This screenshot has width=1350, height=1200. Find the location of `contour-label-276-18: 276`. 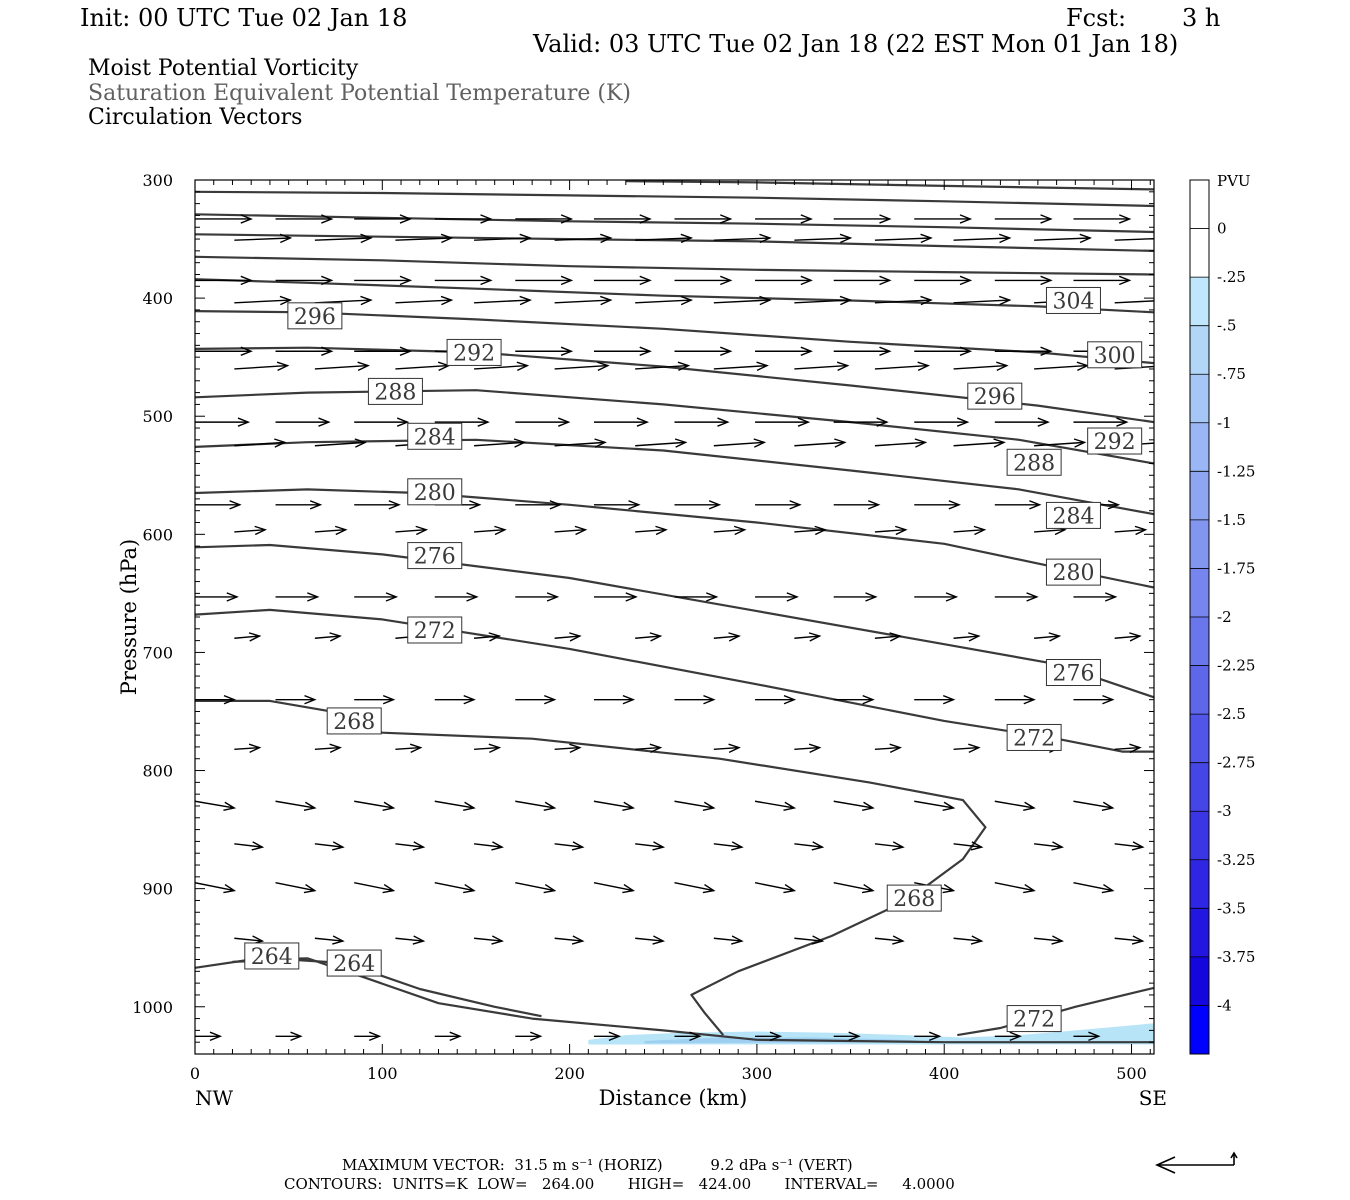

contour-label-276-18: 276 is located at coordinates (1073, 673).